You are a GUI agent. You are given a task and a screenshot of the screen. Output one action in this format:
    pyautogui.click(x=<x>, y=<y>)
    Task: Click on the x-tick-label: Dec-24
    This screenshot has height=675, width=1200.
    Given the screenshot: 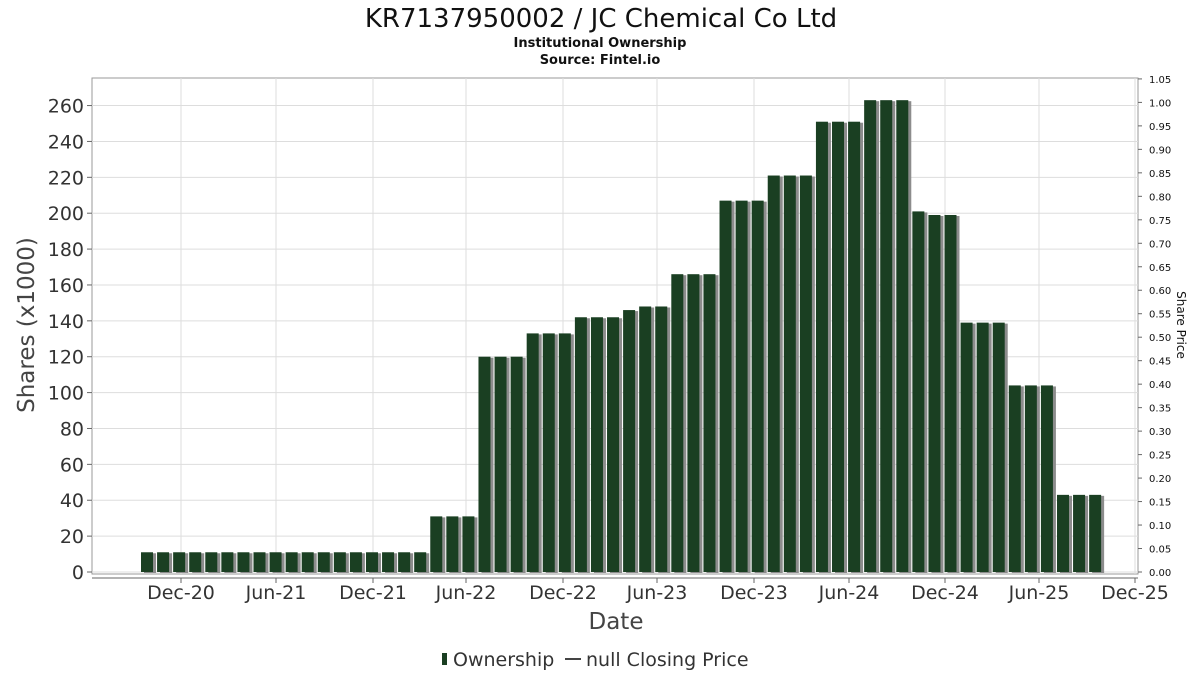 What is the action you would take?
    pyautogui.click(x=945, y=593)
    